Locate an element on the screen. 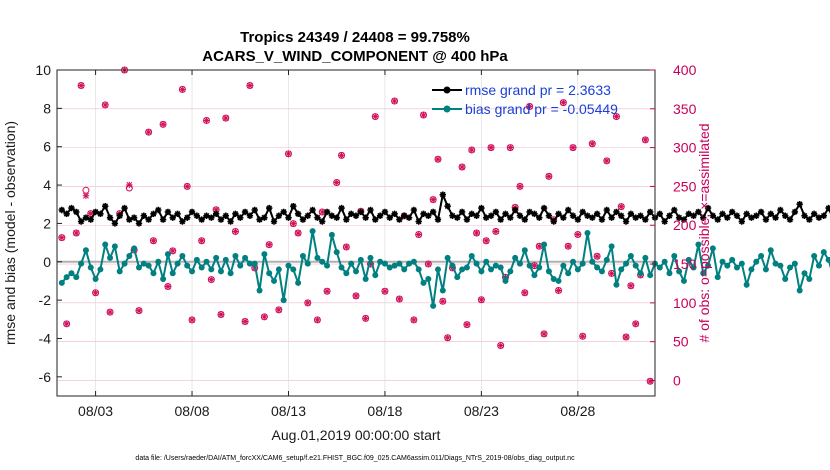 The height and width of the screenshot is (470, 830). y-right-tick-label: 150 is located at coordinates (685, 264).